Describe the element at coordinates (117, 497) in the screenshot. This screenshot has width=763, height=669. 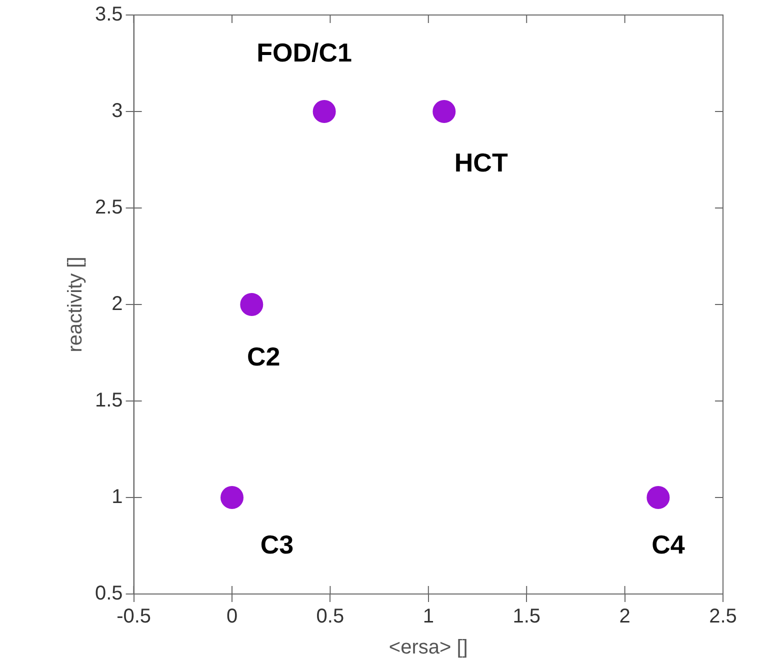
I see `y-tick-label: 1` at that location.